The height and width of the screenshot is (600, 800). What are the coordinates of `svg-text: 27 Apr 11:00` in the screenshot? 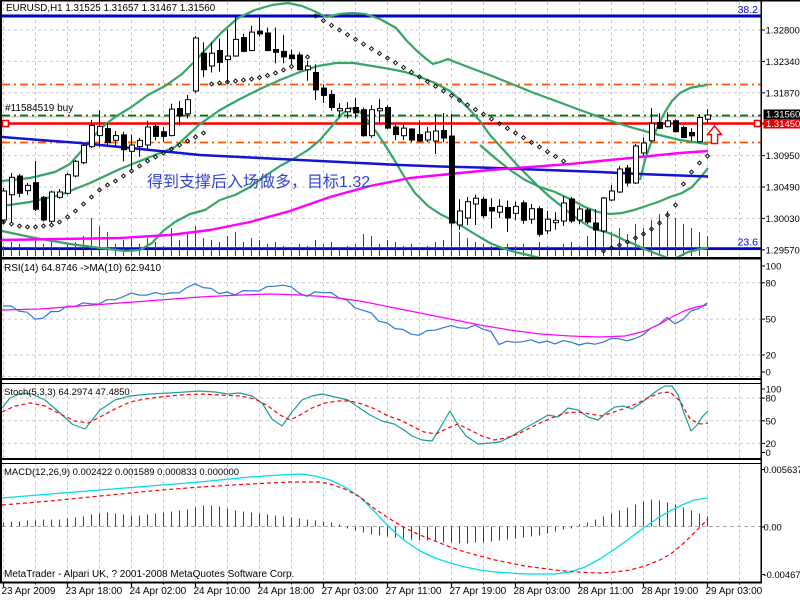 It's located at (414, 591).